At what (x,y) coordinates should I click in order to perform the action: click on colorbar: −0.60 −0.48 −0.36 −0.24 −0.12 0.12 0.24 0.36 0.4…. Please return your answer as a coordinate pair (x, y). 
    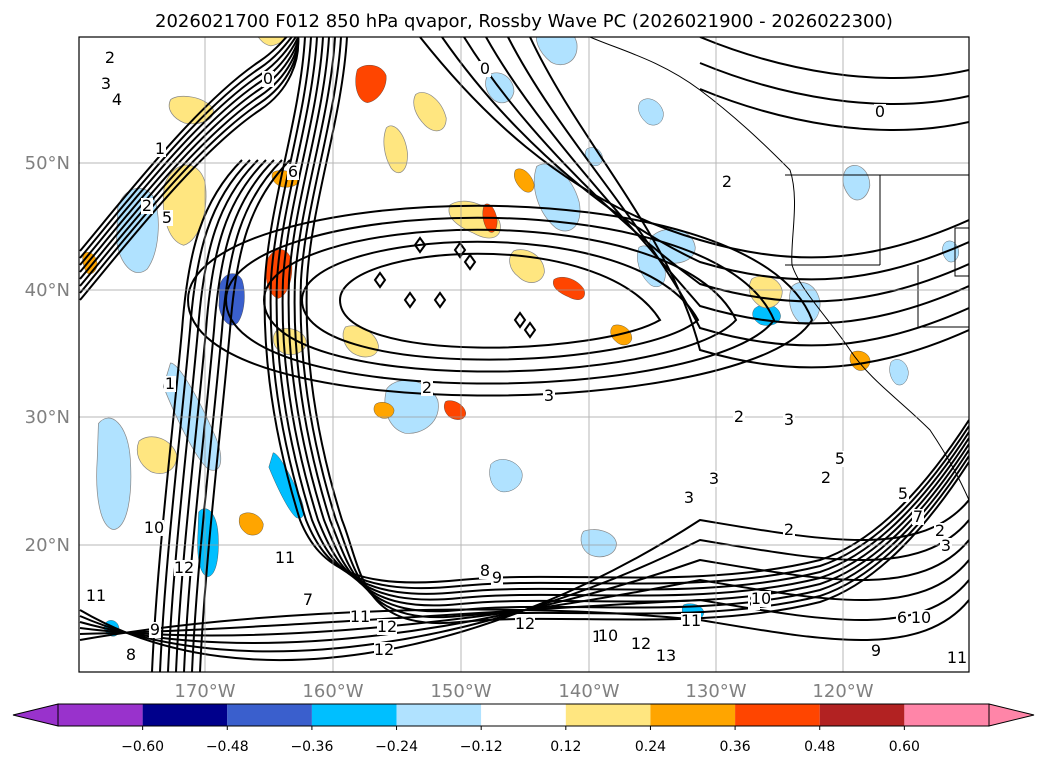
    Looking at the image, I should click on (523, 729).